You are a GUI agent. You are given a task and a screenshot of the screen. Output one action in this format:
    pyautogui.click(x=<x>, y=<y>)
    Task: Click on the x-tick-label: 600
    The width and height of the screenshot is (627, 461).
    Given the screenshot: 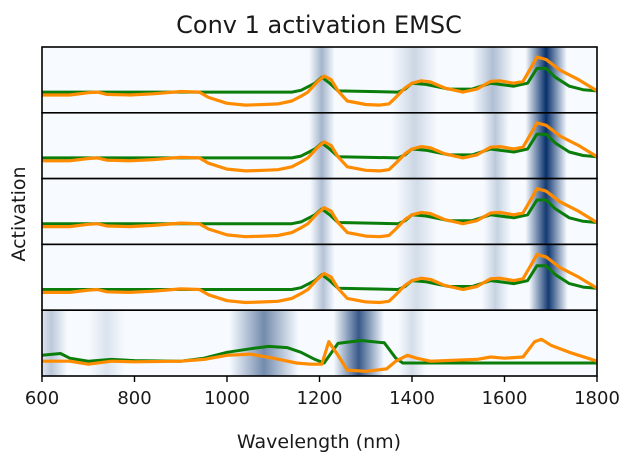 What is the action you would take?
    pyautogui.click(x=42, y=398)
    